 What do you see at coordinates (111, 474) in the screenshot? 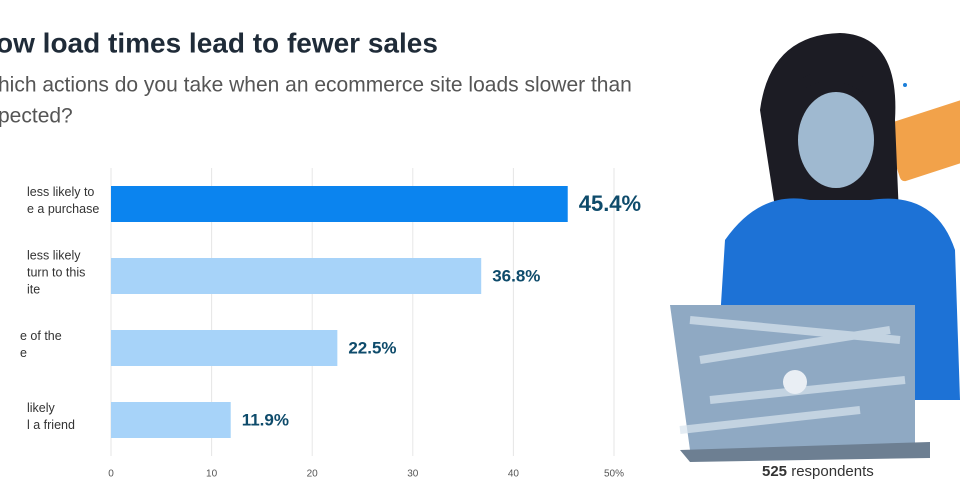
I see `x-tick-label: 0` at bounding box center [111, 474].